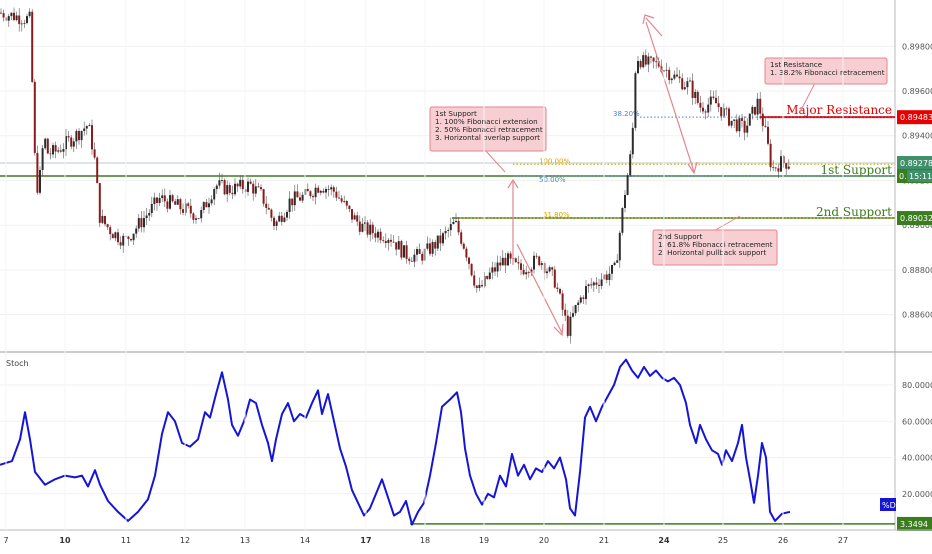 Image resolution: width=932 pixels, height=554 pixels. What do you see at coordinates (425, 540) in the screenshot?
I see `time-tick-label: 18` at bounding box center [425, 540].